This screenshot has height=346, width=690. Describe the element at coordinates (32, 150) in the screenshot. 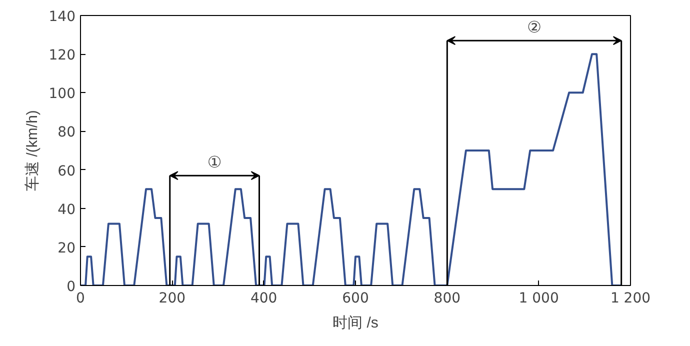

I see `y-axis-title: 车速 /(km/h)` at that location.